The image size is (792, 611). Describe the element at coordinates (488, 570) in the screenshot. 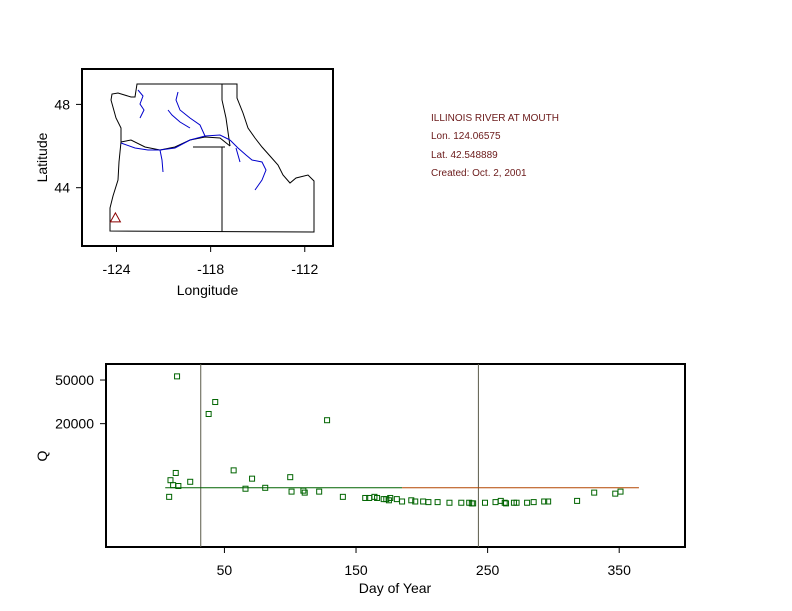

I see `x-tick-label: 250` at that location.